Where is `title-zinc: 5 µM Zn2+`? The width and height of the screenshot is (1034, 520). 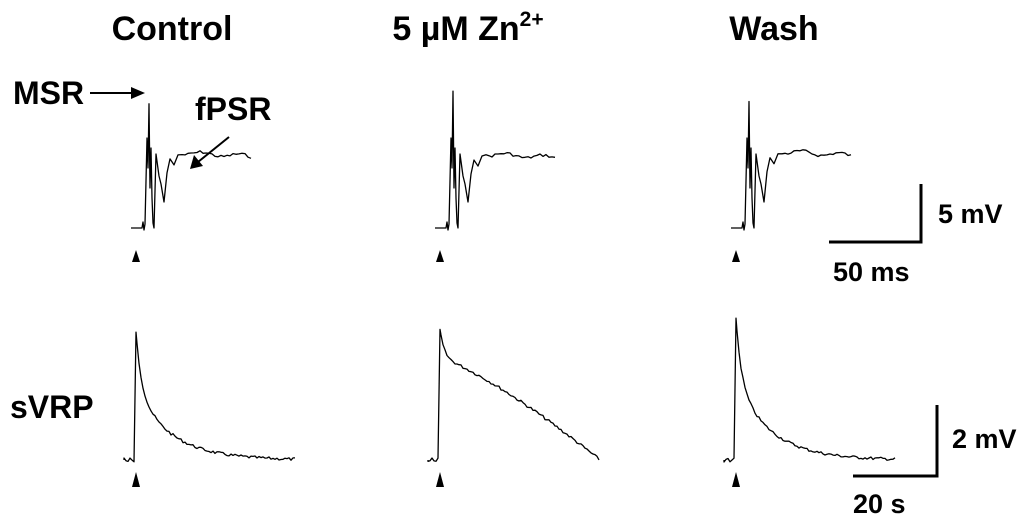 title-zinc: 5 µM Zn2+ is located at coordinates (467, 28).